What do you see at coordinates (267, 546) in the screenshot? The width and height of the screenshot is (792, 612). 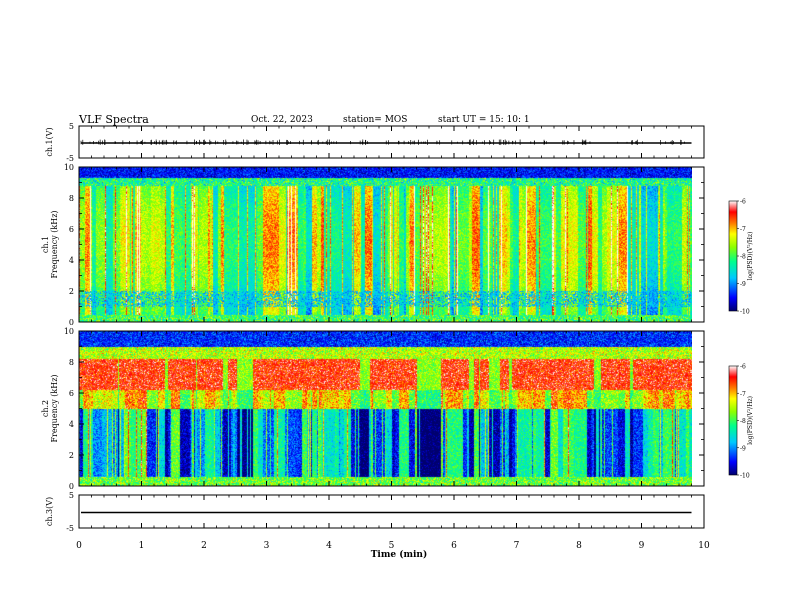 I see `x-tick-label: 3` at bounding box center [267, 546].